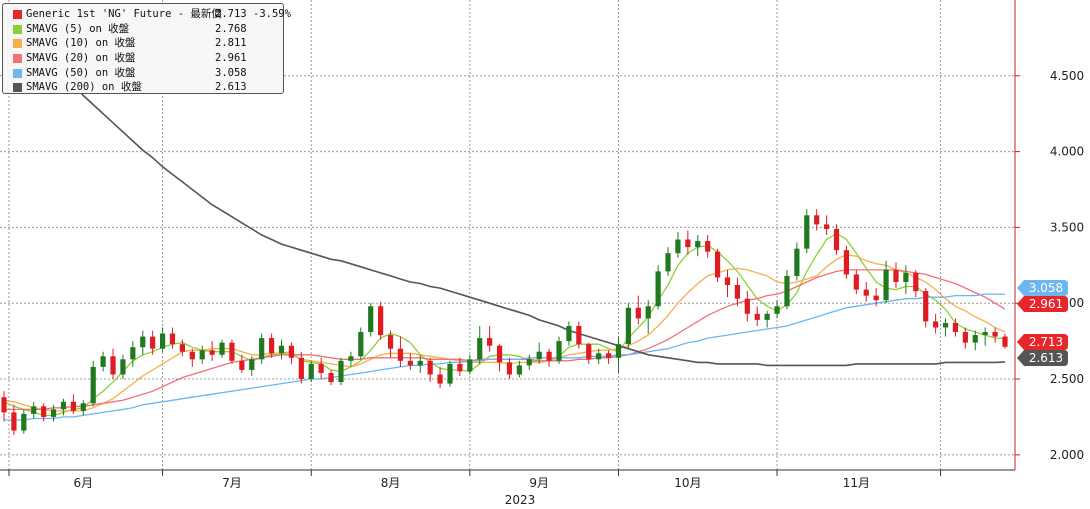  What do you see at coordinates (539, 483) in the screenshot?
I see `x-tick-label: 9月` at bounding box center [539, 483].